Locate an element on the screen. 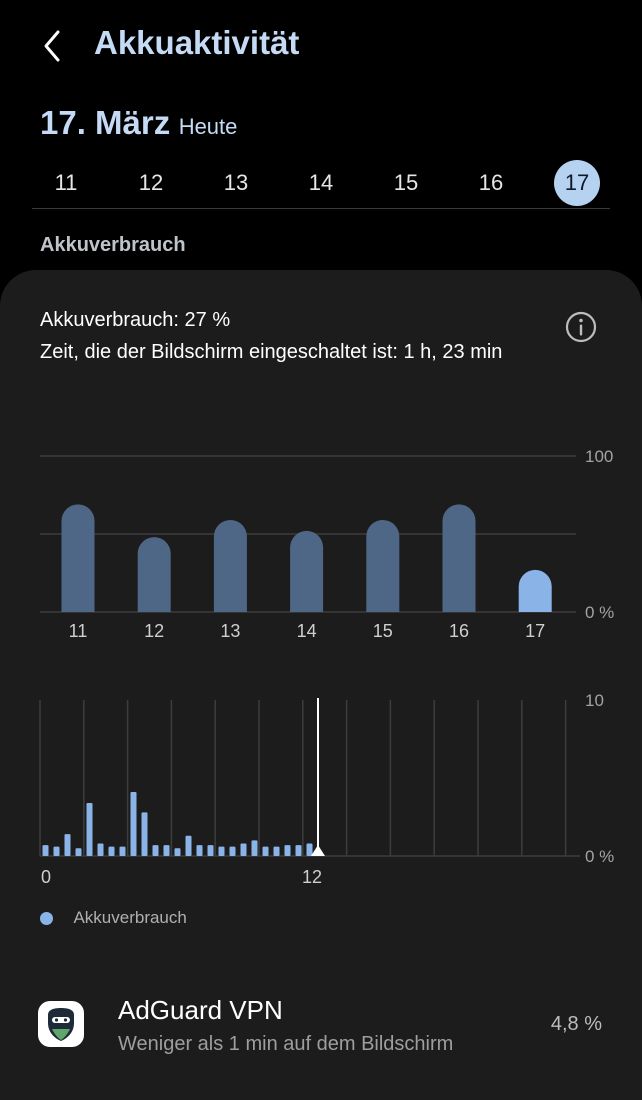  daily-xlabel-13: 13 is located at coordinates (230, 631).